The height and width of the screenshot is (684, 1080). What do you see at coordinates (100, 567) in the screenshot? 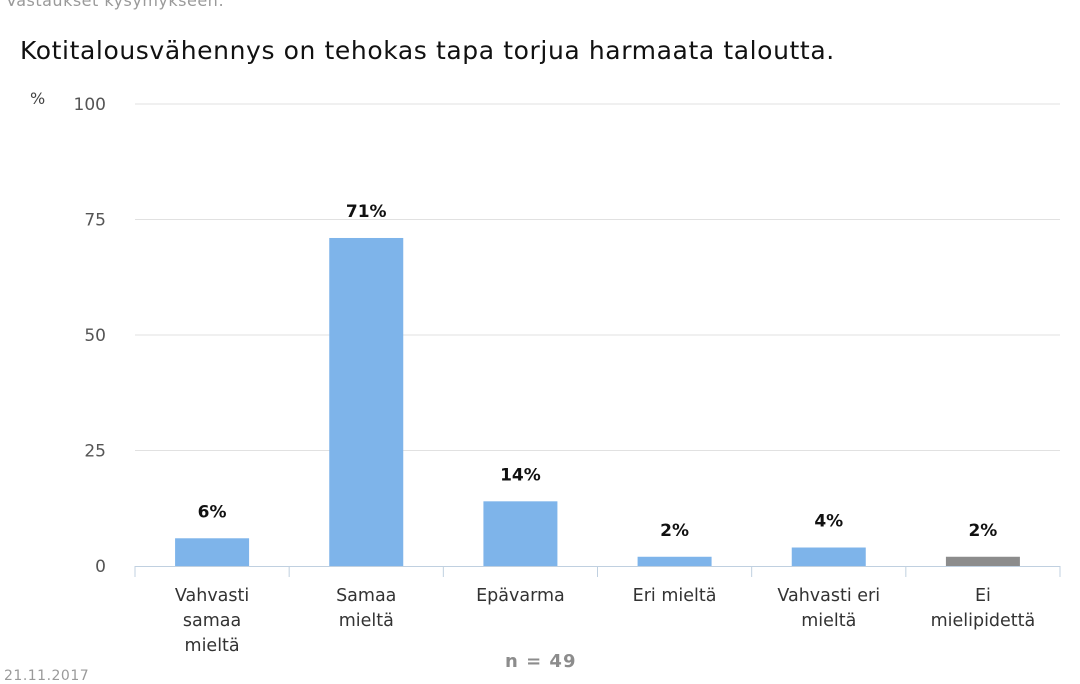
I see `y-tick-label: 0` at bounding box center [100, 567].